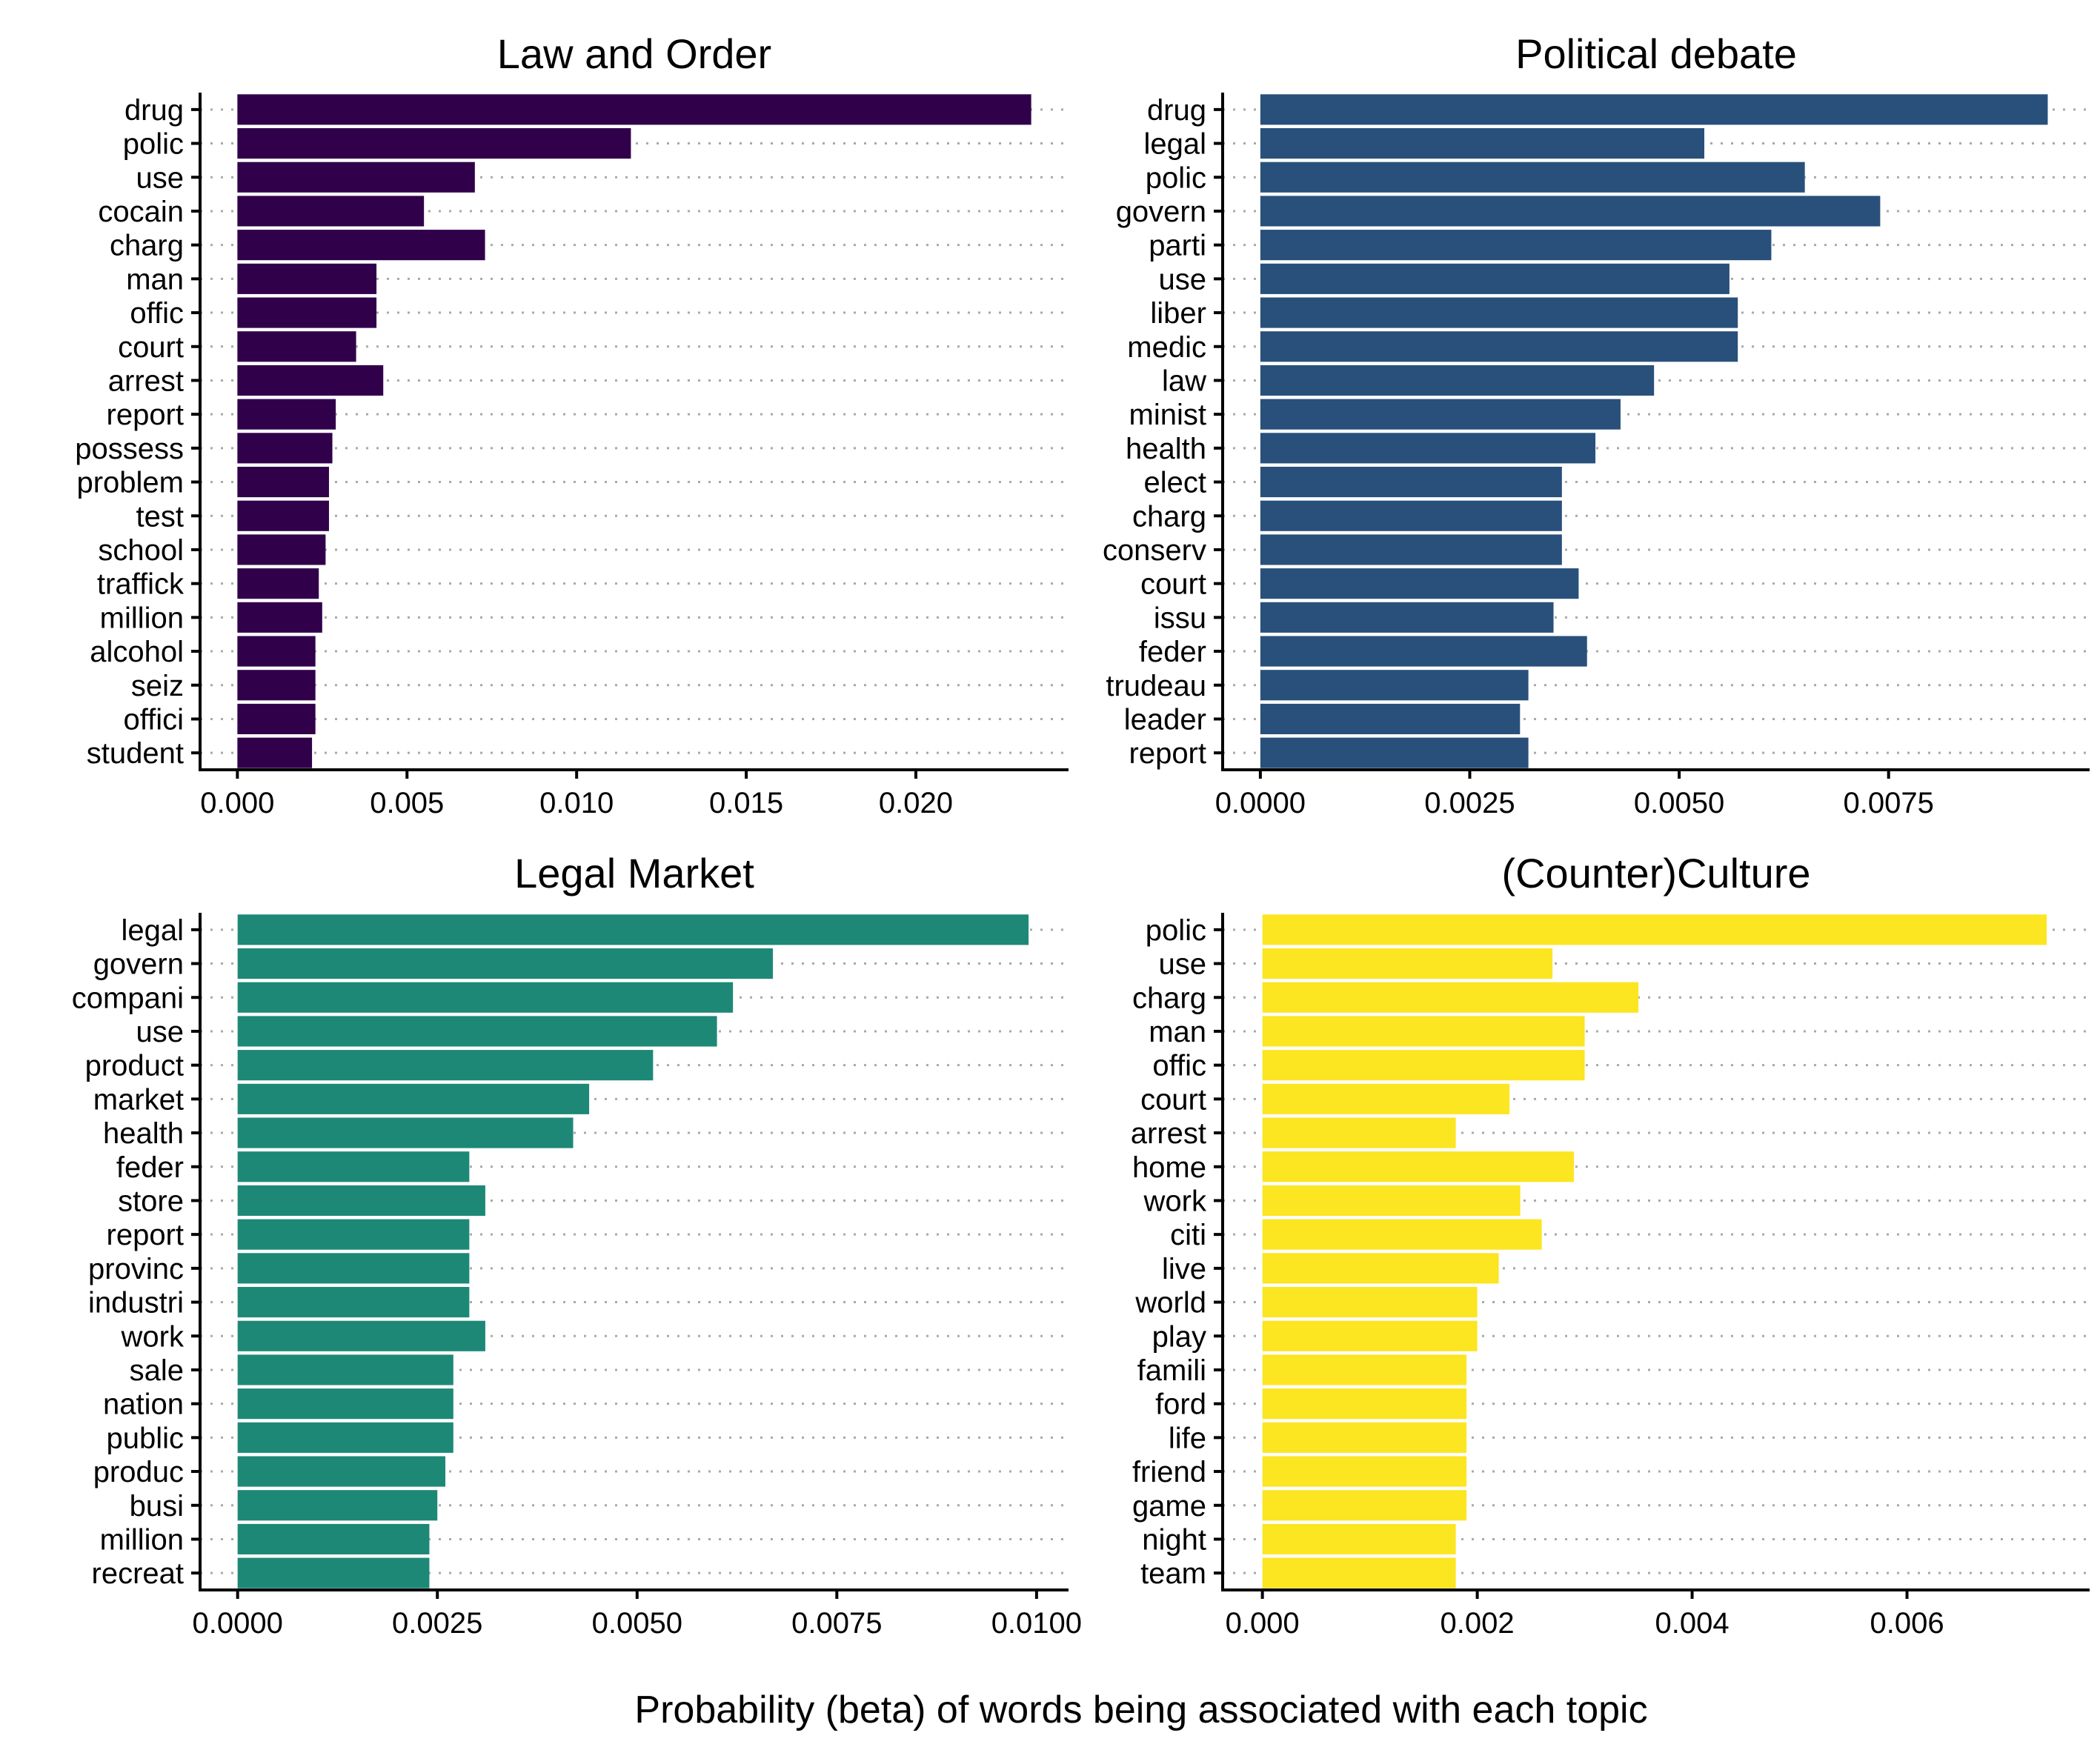 The image size is (2100, 1750). I want to click on category-label: provinc, so click(136, 1269).